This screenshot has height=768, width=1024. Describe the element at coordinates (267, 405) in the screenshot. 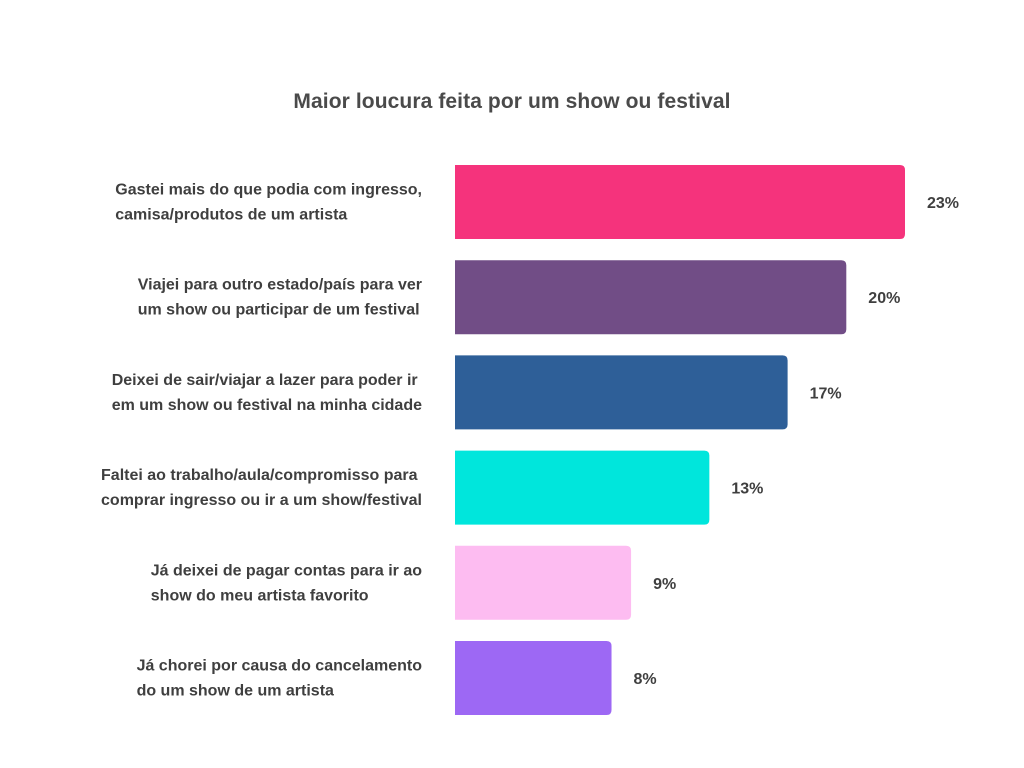

I see `category-label-3-line-2: em um show ou festival na minha cidade` at that location.